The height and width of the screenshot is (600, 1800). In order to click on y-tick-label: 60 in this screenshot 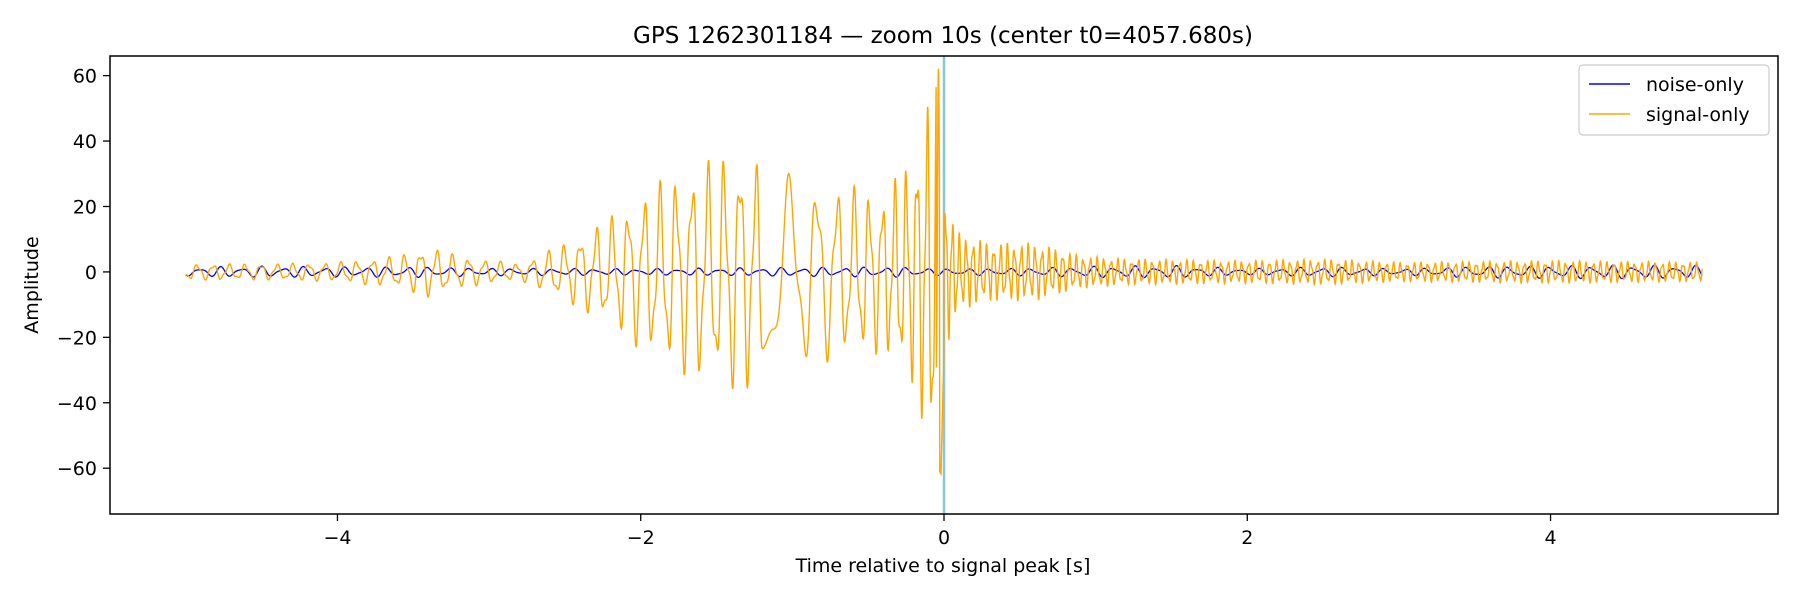, I will do `click(85, 77)`.